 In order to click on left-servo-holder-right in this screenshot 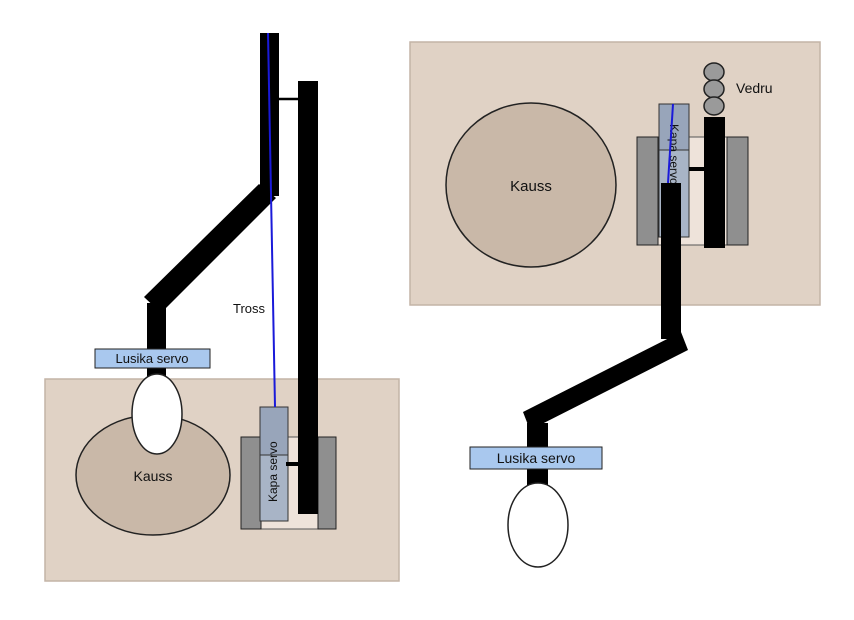, I will do `click(327, 483)`.